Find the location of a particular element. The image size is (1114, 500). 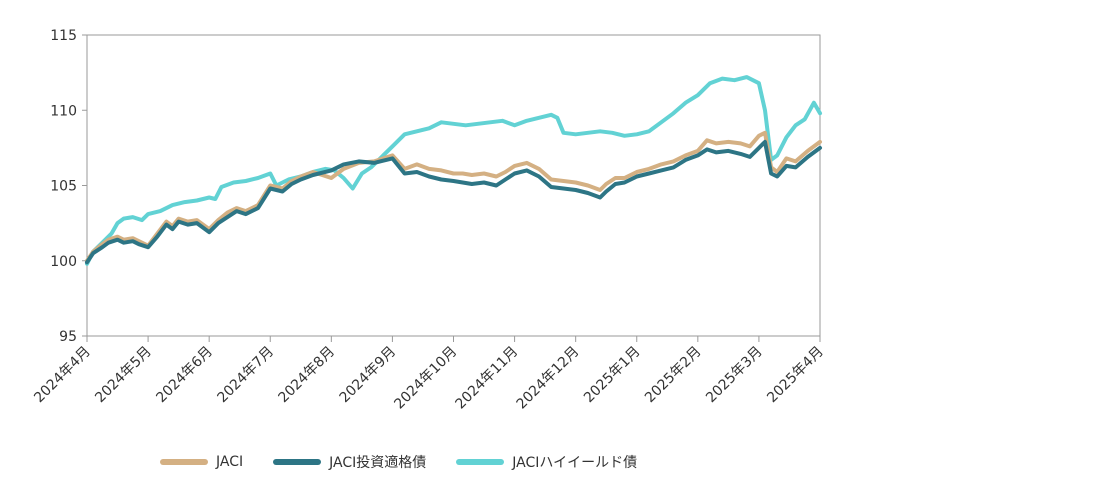

x-tick-label-11: 2025年3月 is located at coordinates (734, 375).